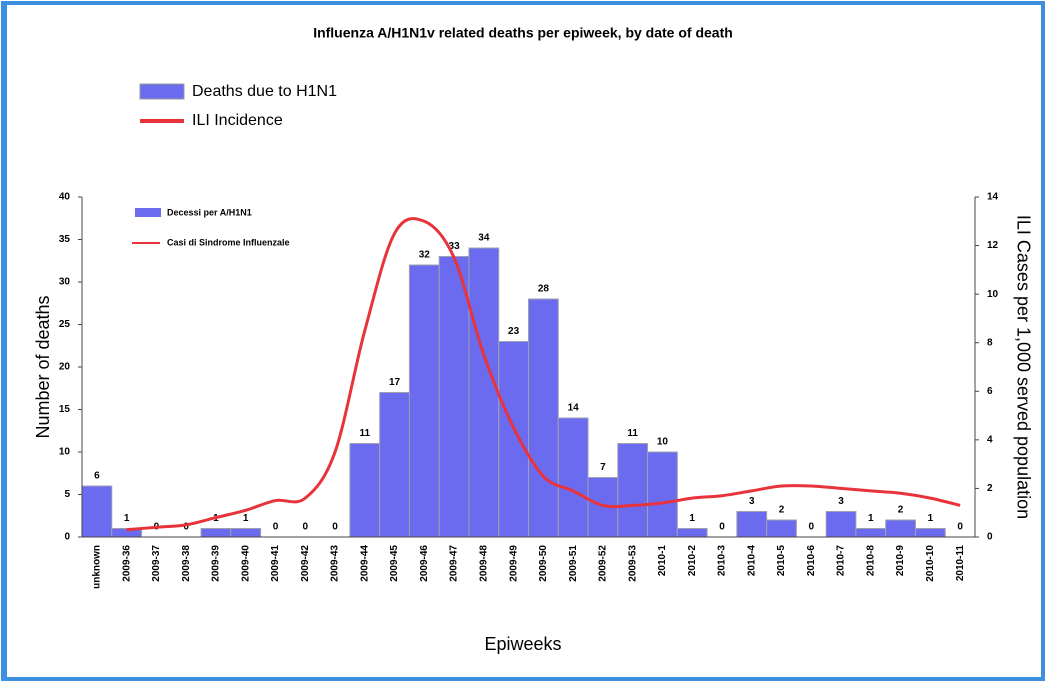 The width and height of the screenshot is (1046, 687). What do you see at coordinates (990, 342) in the screenshot?
I see `y2-tick-label: 8` at bounding box center [990, 342].